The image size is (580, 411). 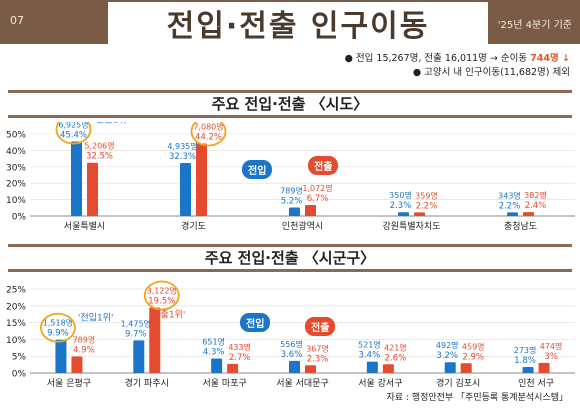 What do you see at coordinates (240, 358) in the screenshot?
I see `data-label-pct-out: 2.7%` at bounding box center [240, 358].